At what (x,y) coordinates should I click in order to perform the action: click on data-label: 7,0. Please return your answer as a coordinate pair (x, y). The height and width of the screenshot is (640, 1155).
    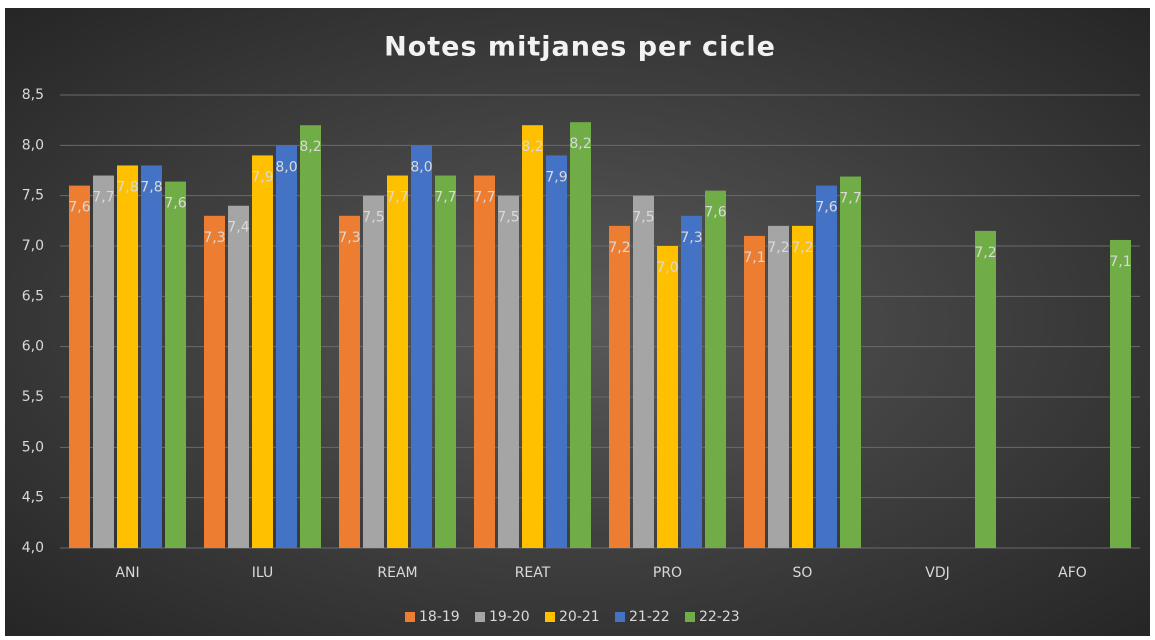
    Looking at the image, I should click on (667, 268).